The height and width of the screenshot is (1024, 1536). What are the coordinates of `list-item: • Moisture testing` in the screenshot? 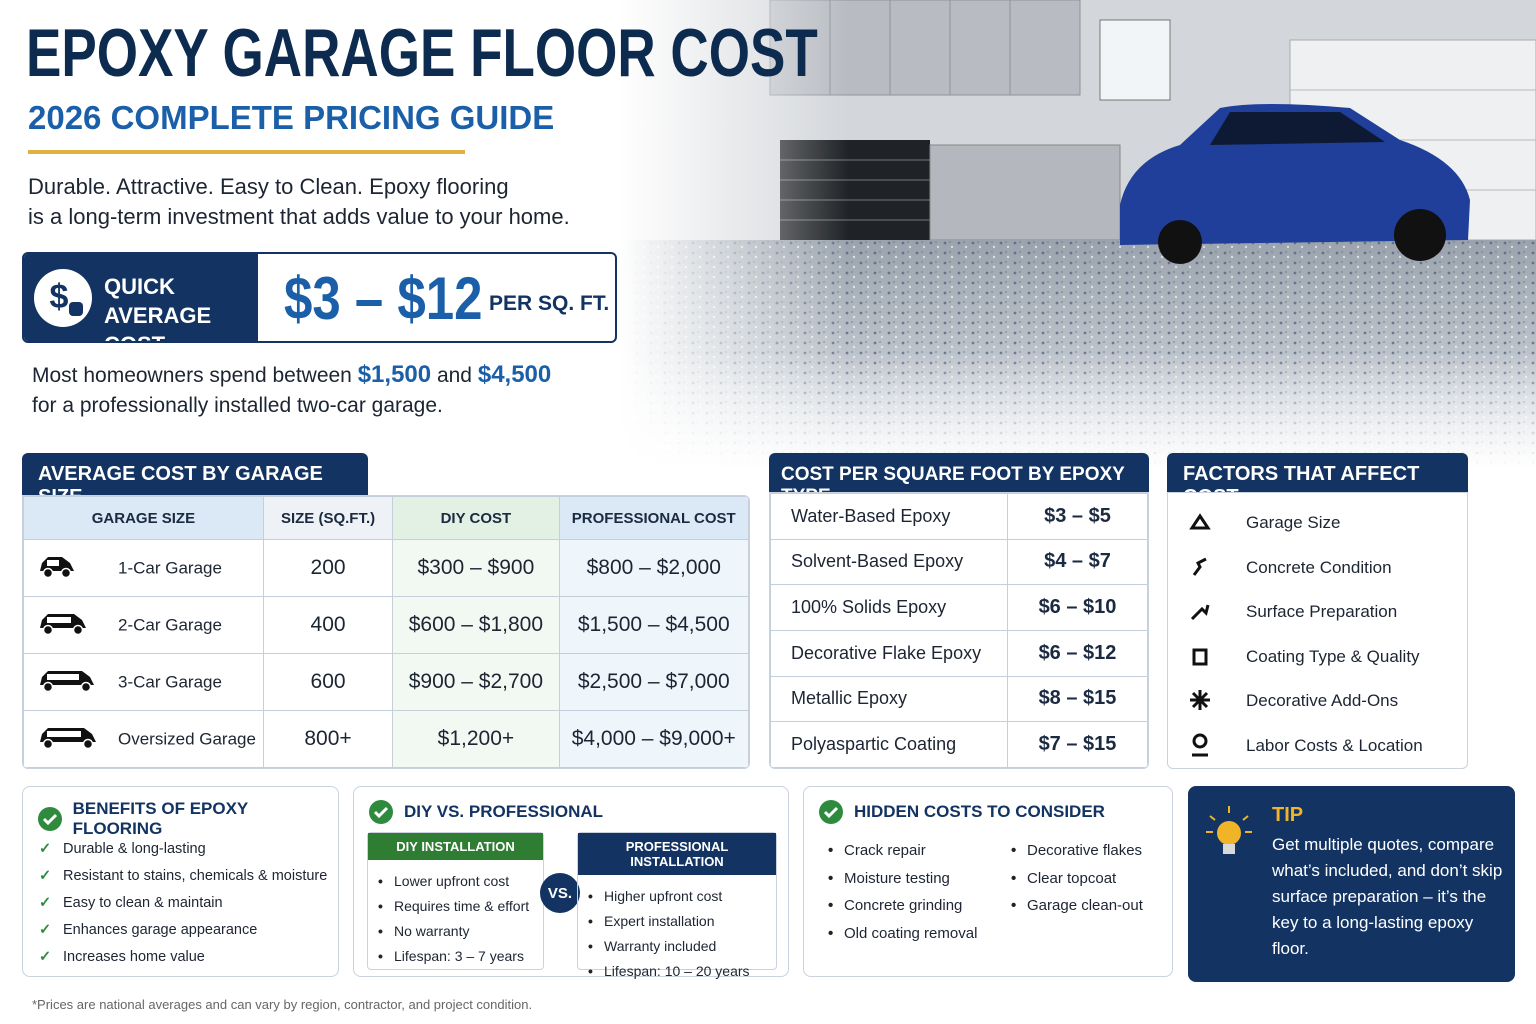 It's located at (902, 879).